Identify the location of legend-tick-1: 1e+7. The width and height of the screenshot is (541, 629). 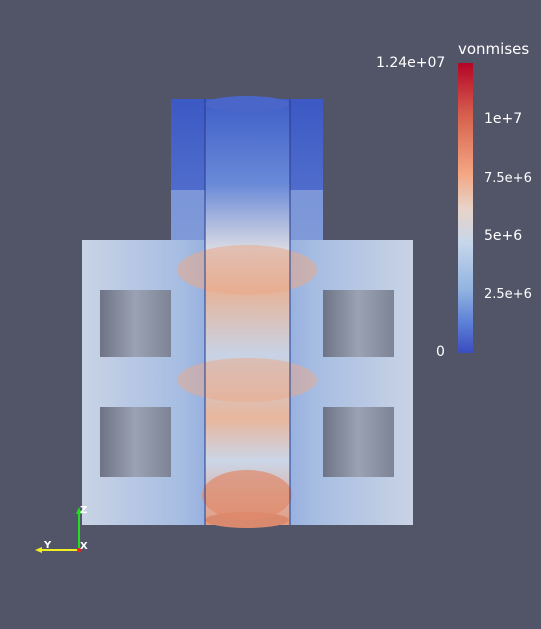
(503, 119).